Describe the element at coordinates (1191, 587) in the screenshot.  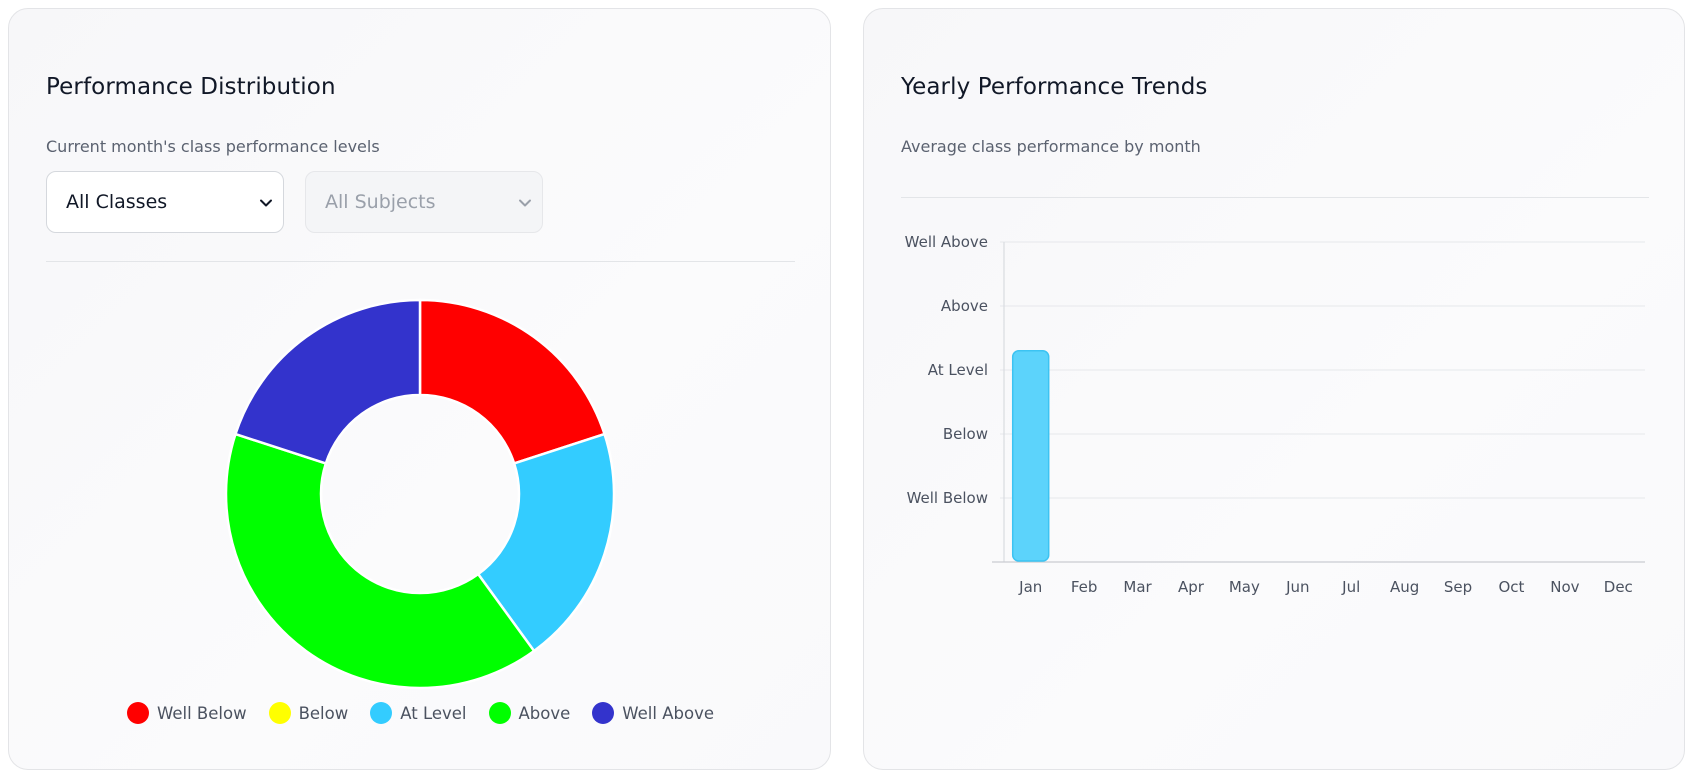
I see `x-tick-label: Apr` at that location.